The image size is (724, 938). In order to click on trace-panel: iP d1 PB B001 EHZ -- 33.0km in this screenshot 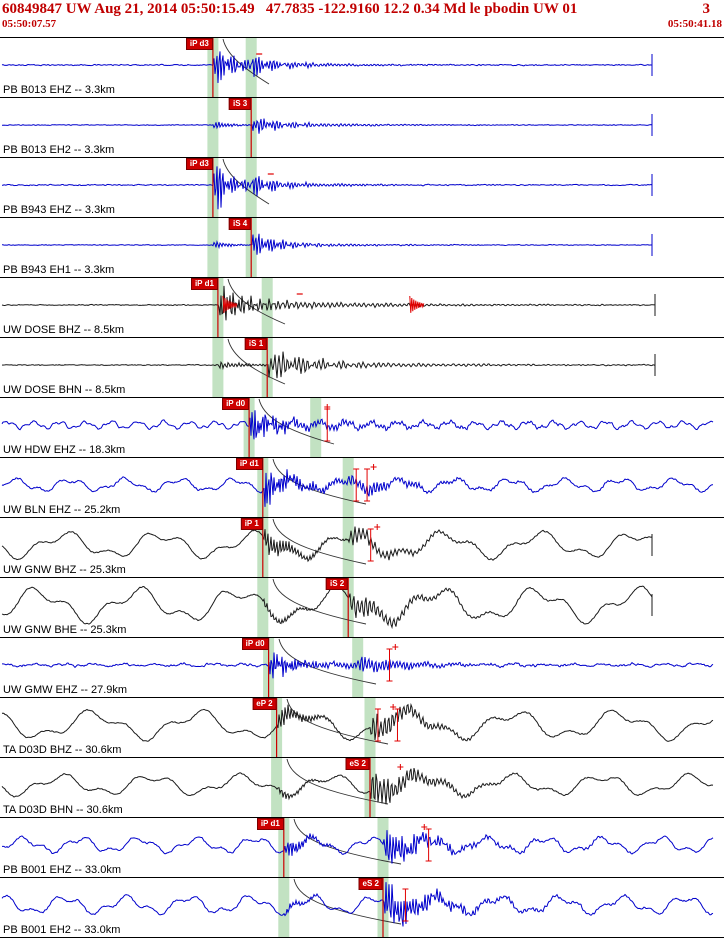, I will do `click(362, 848)`.